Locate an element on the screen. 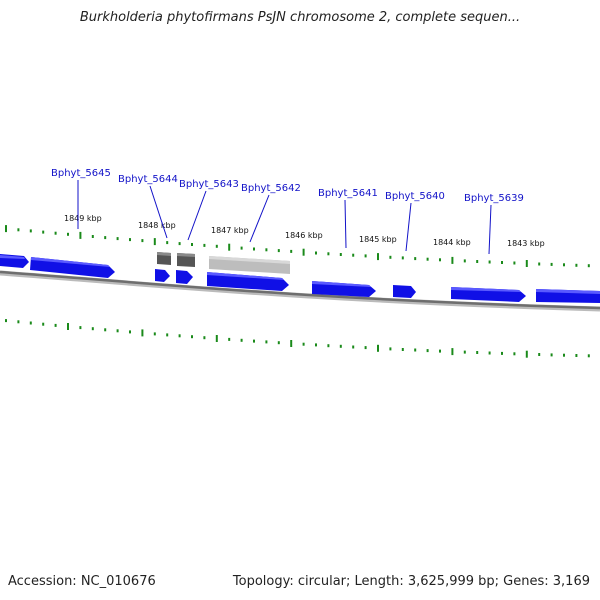 This screenshot has width=600, height=600. gene-label-bphyt-5640: Bphyt_5640 is located at coordinates (415, 196).